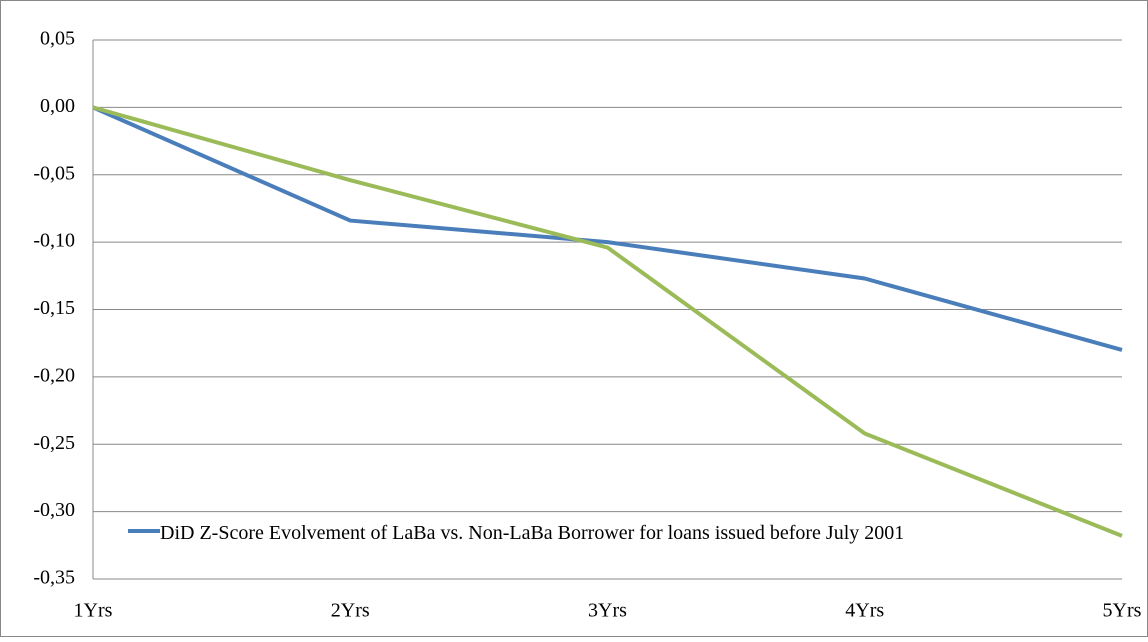 The width and height of the screenshot is (1148, 642). What do you see at coordinates (607, 611) in the screenshot?
I see `x-tick-label: 3Yrs` at bounding box center [607, 611].